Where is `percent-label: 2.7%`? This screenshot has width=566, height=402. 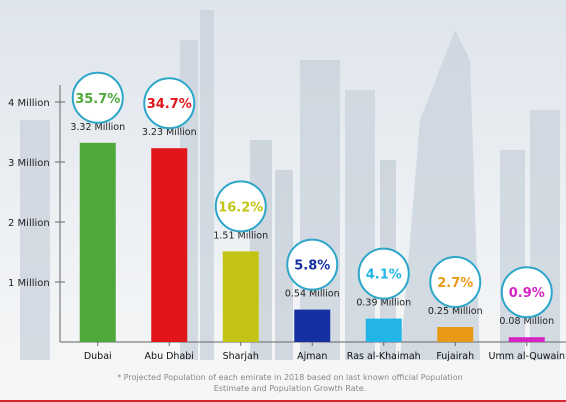 percent-label: 2.7% is located at coordinates (455, 283).